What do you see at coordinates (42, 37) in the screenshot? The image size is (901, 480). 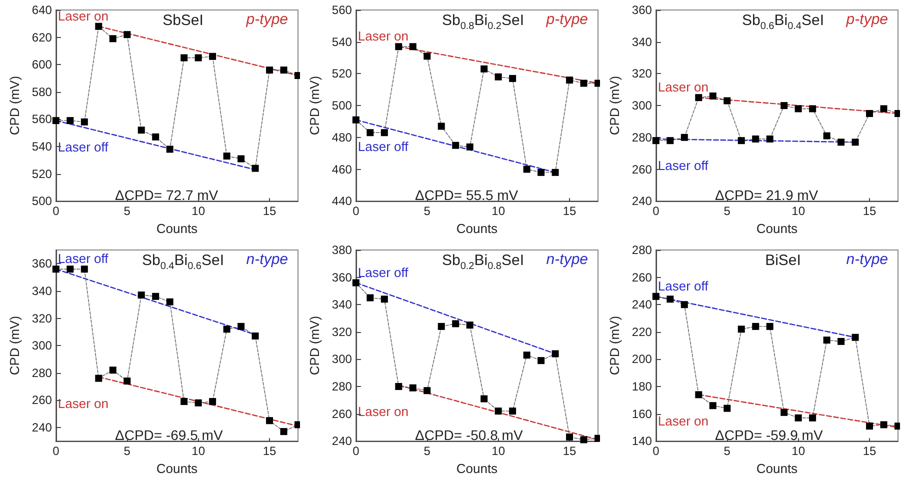 I see `y-tick-label: 620` at bounding box center [42, 37].